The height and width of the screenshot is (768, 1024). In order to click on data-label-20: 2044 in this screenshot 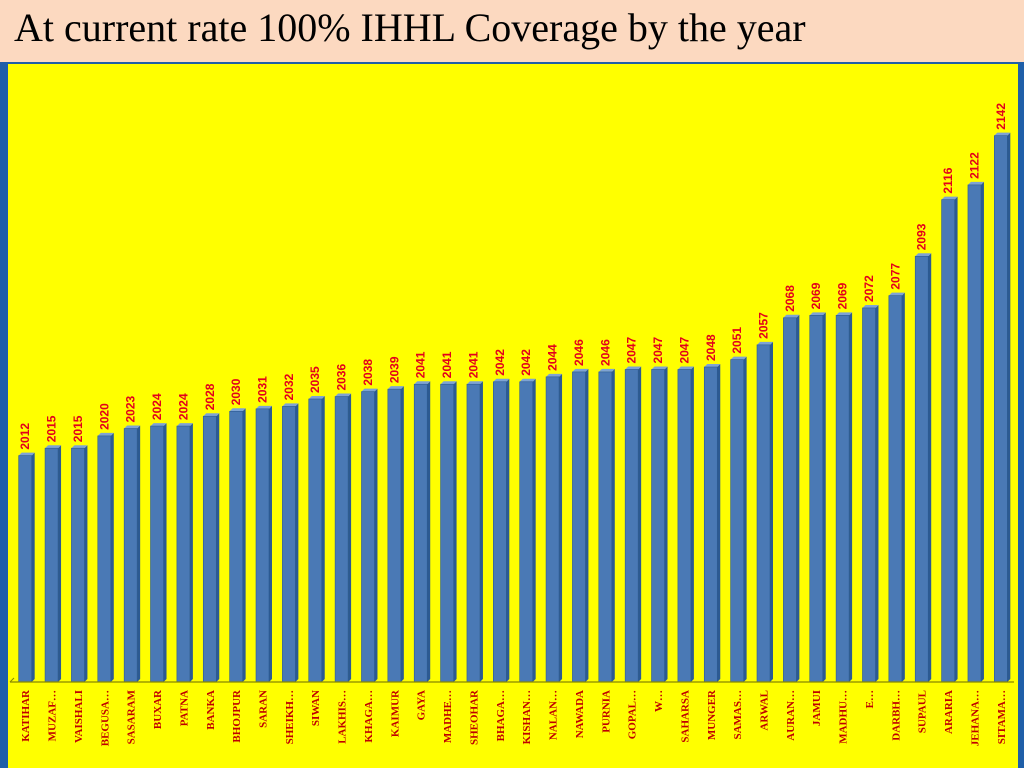, I will do `click(553, 357)`.